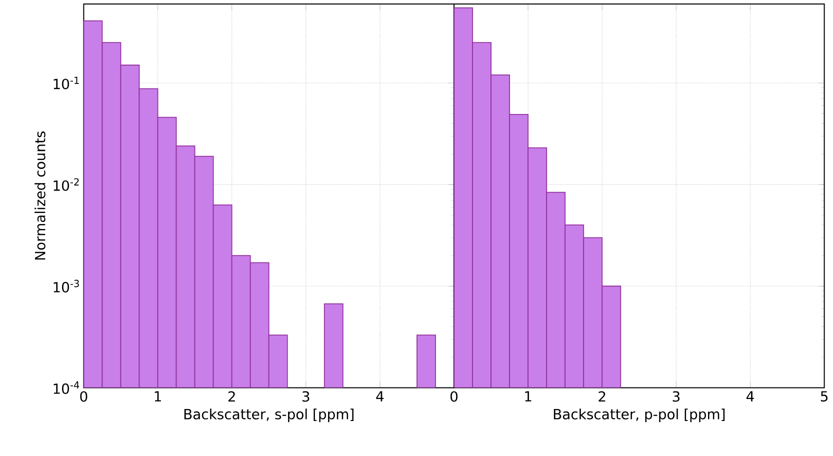  I want to click on y-axis-title: Normalized counts, so click(40, 195).